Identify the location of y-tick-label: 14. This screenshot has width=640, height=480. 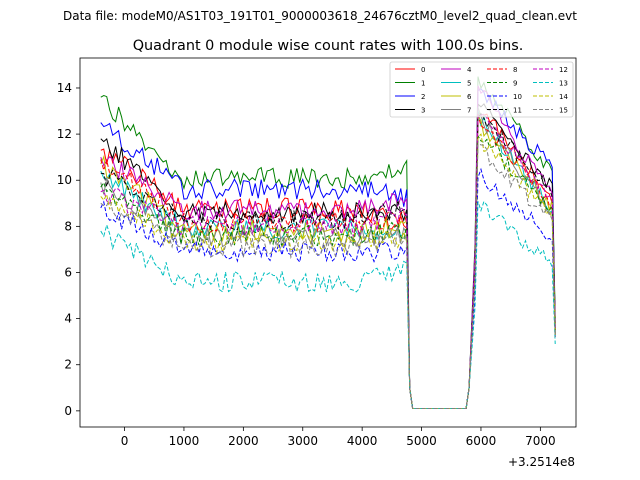
(64, 88).